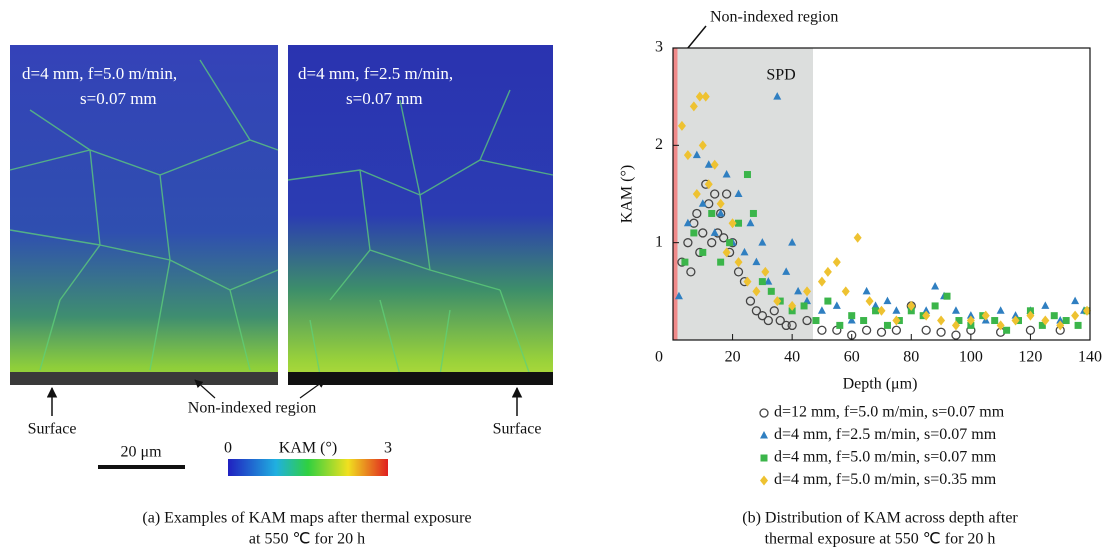  I want to click on x-tick-label: 60, so click(852, 357).